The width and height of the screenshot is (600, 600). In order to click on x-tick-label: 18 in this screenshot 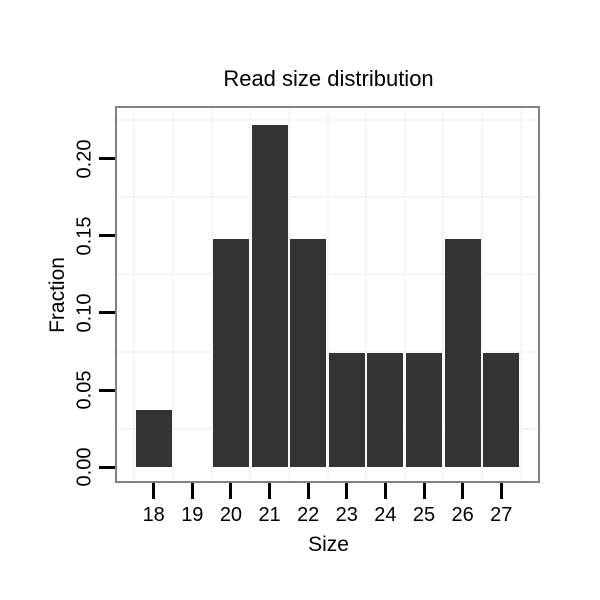, I will do `click(153, 515)`.